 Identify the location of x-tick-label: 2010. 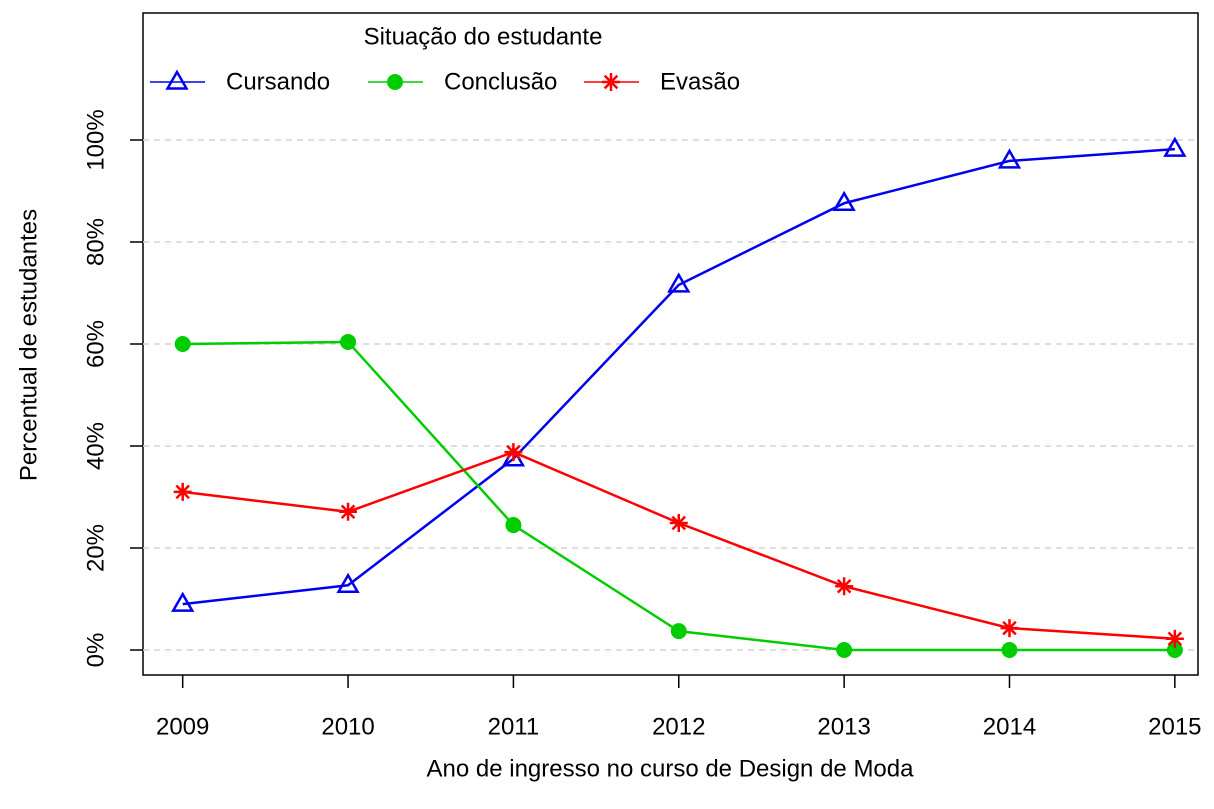
(347, 726).